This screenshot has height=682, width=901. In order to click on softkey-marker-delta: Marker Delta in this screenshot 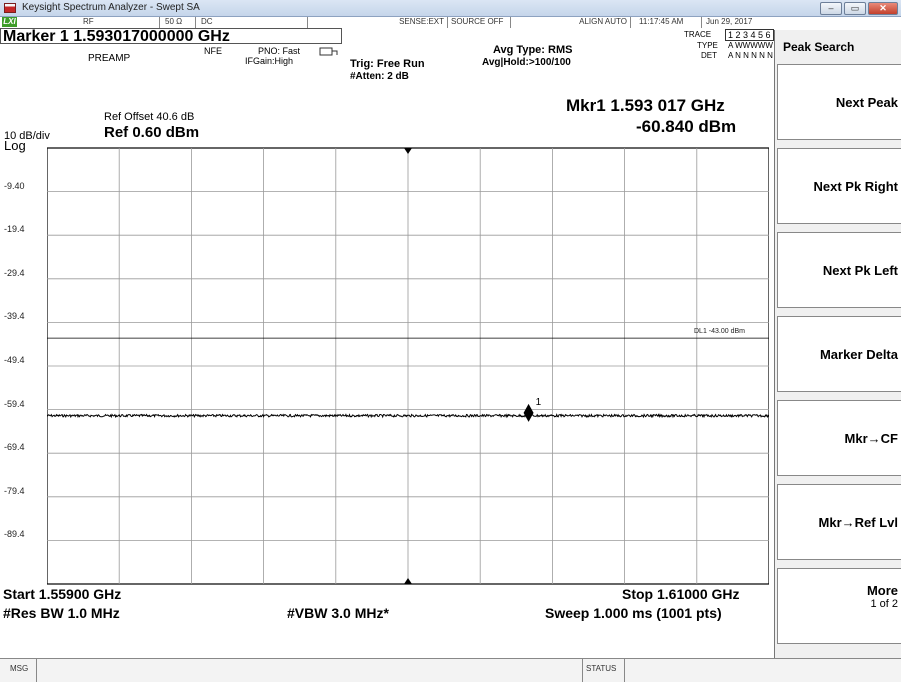, I will do `click(839, 354)`.